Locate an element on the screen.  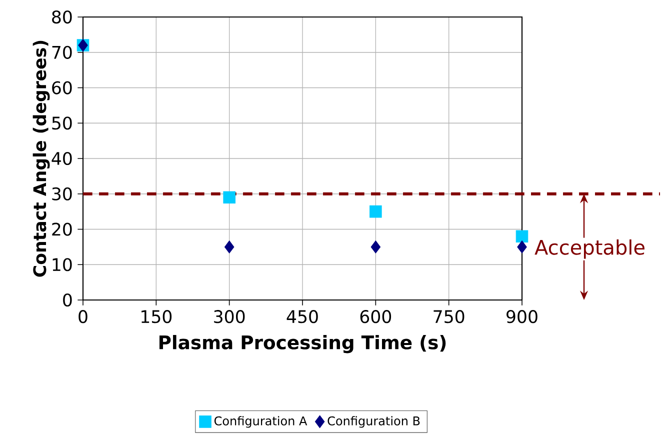
y-tick-label: 30 is located at coordinates (62, 193).